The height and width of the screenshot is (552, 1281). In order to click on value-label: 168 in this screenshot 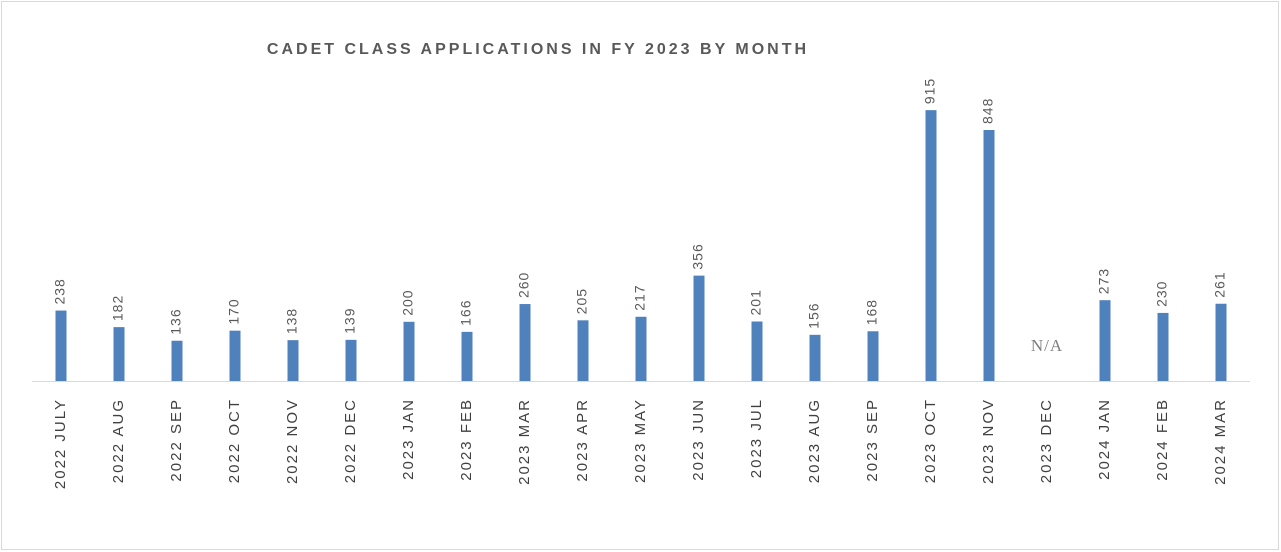, I will do `click(872, 312)`.